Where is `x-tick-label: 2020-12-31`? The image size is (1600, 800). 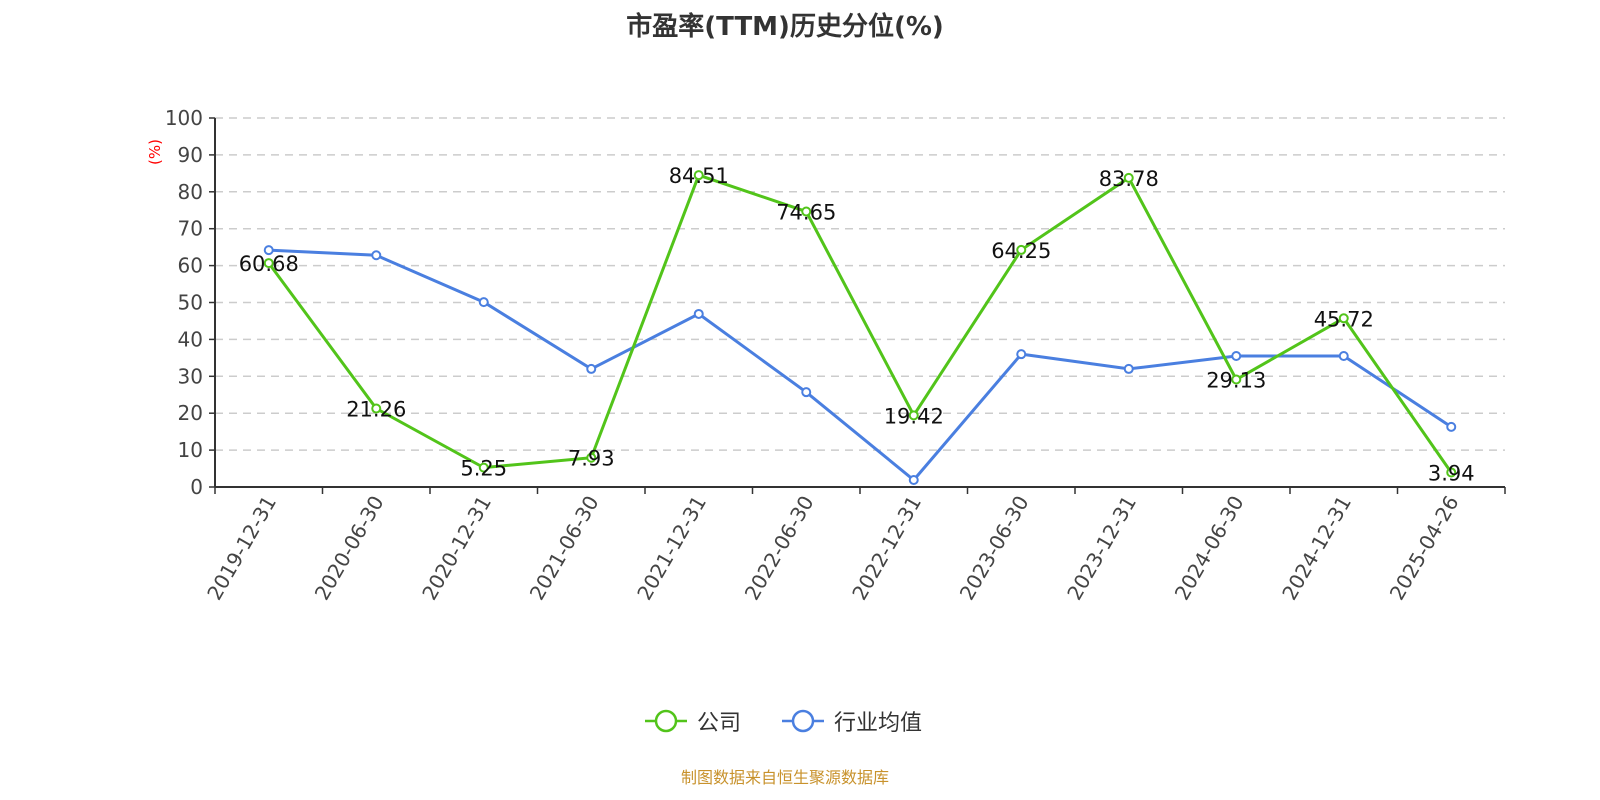 x-tick-label: 2020-12-31 is located at coordinates (456, 548).